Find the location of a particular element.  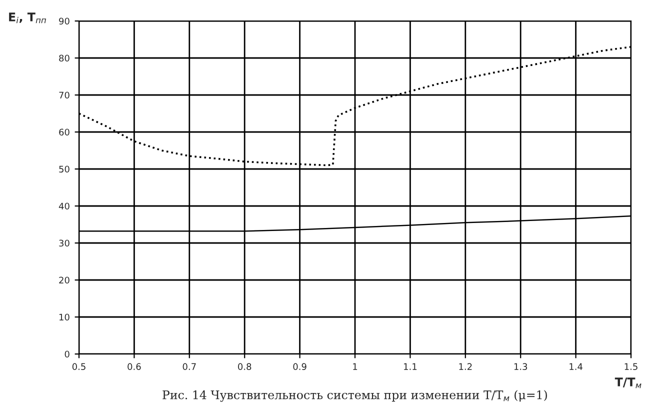

x-tick-label: 0.7 is located at coordinates (189, 366).